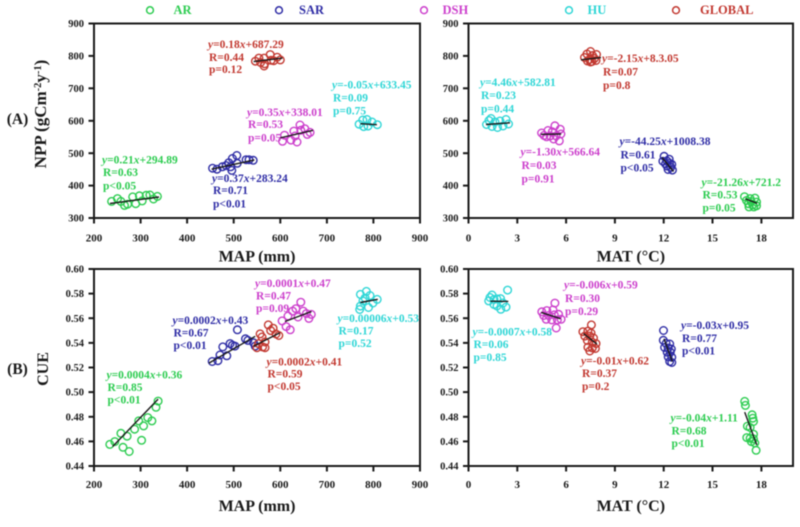 The width and height of the screenshot is (800, 527). I want to click on svg-text: y=-0.05x+633.45, so click(371, 86).